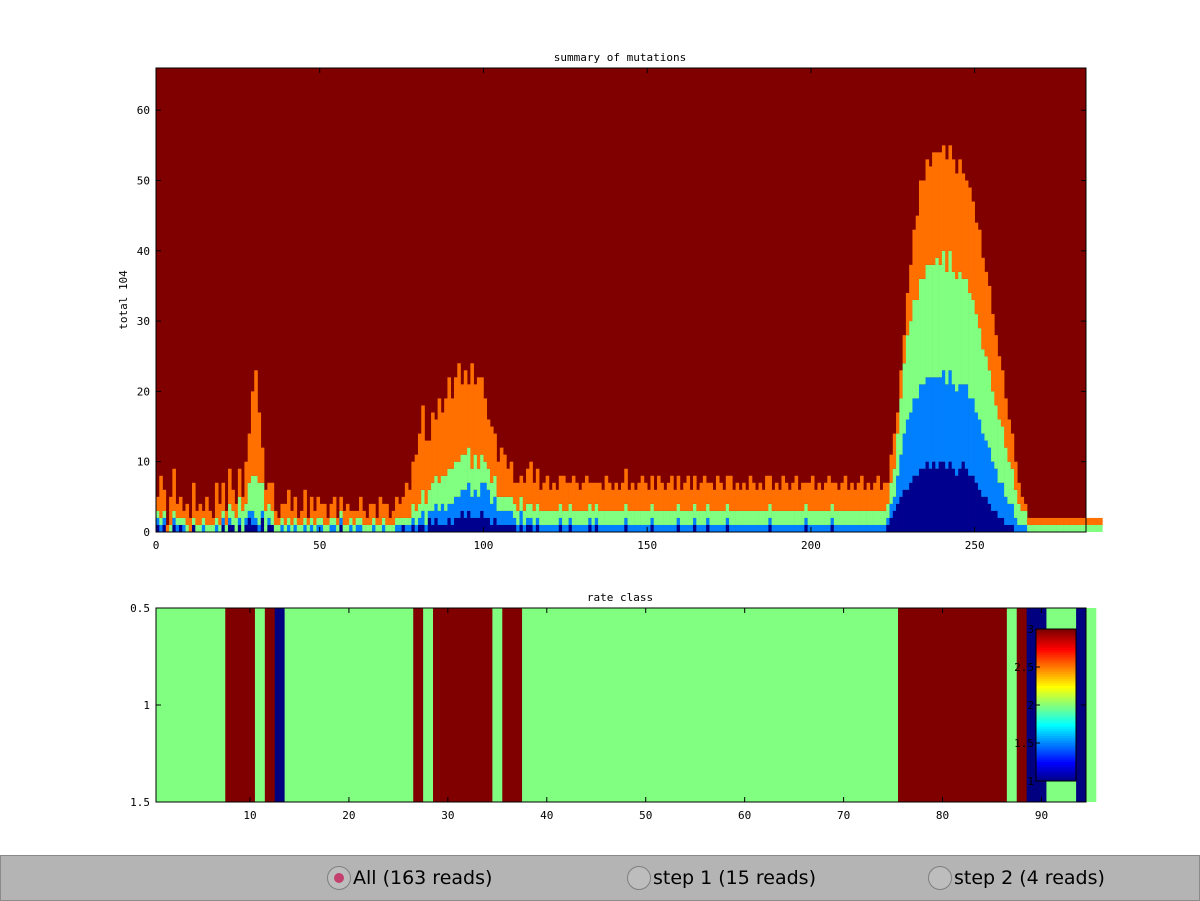 Image resolution: width=1200 pixels, height=901 pixels. What do you see at coordinates (1030, 705) in the screenshot?
I see `colorbar-tick-label: 2` at bounding box center [1030, 705].